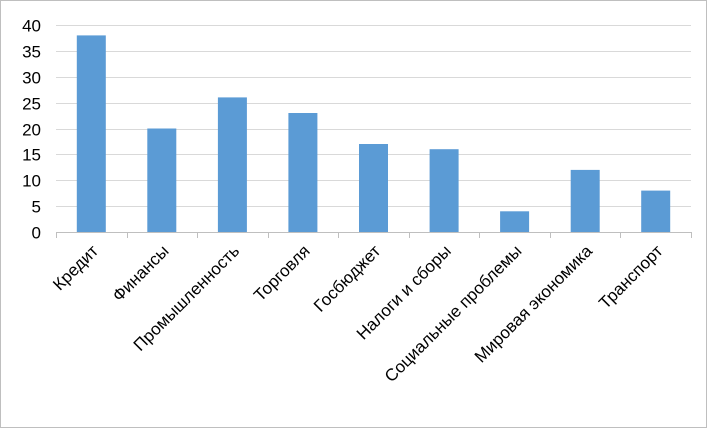 The height and width of the screenshot is (432, 707). What do you see at coordinates (31, 104) in the screenshot?
I see `y-tick-label: 25` at bounding box center [31, 104].